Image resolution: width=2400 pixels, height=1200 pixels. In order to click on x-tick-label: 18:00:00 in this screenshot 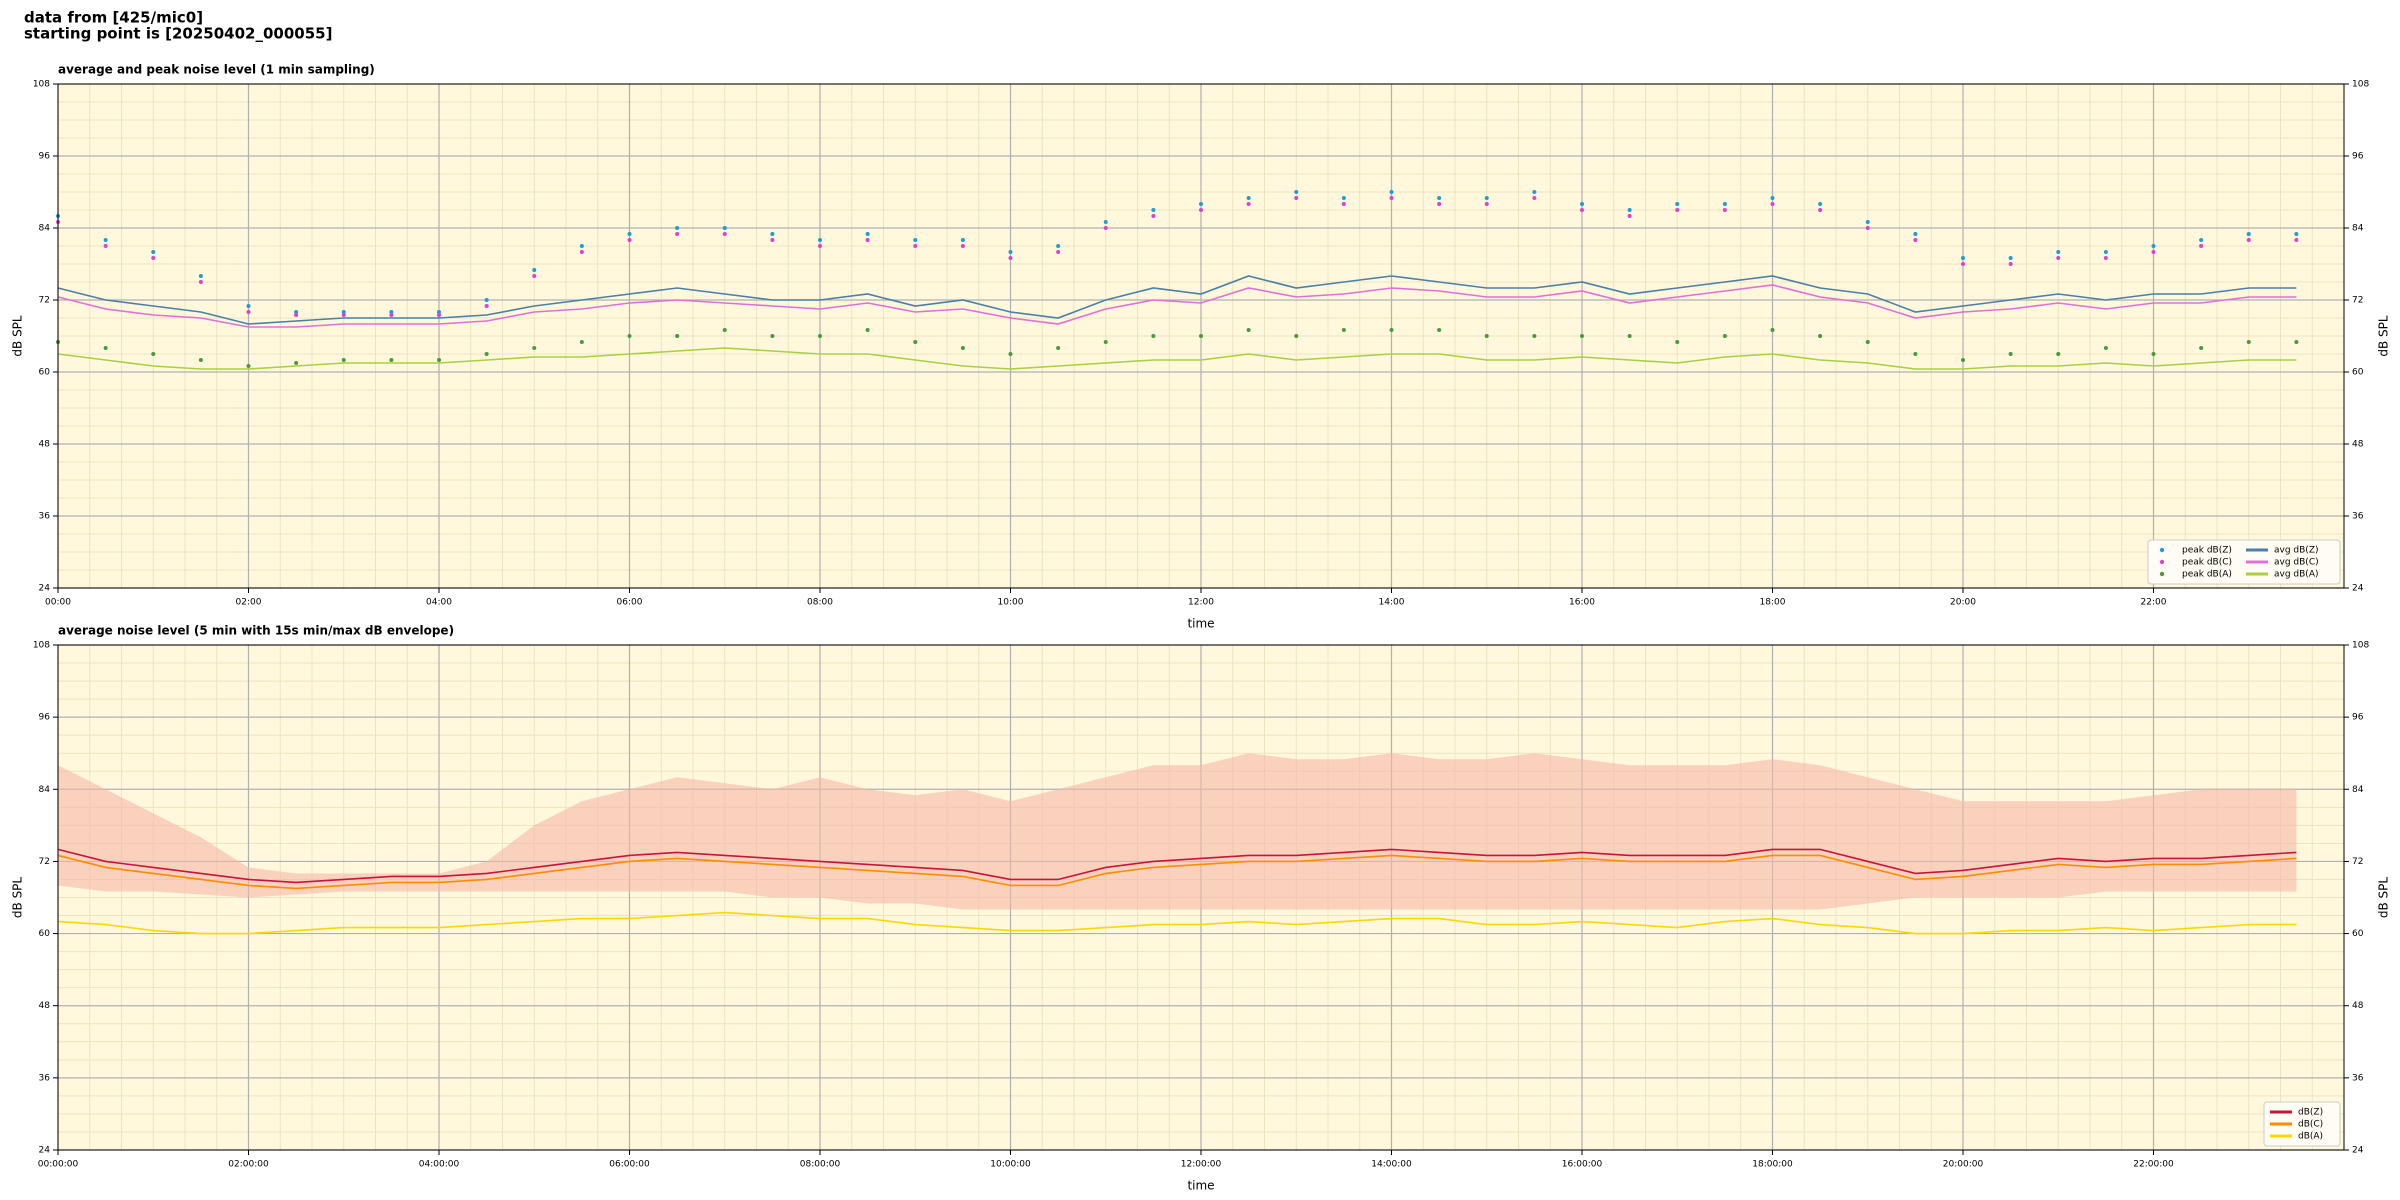, I will do `click(1772, 1165)`.